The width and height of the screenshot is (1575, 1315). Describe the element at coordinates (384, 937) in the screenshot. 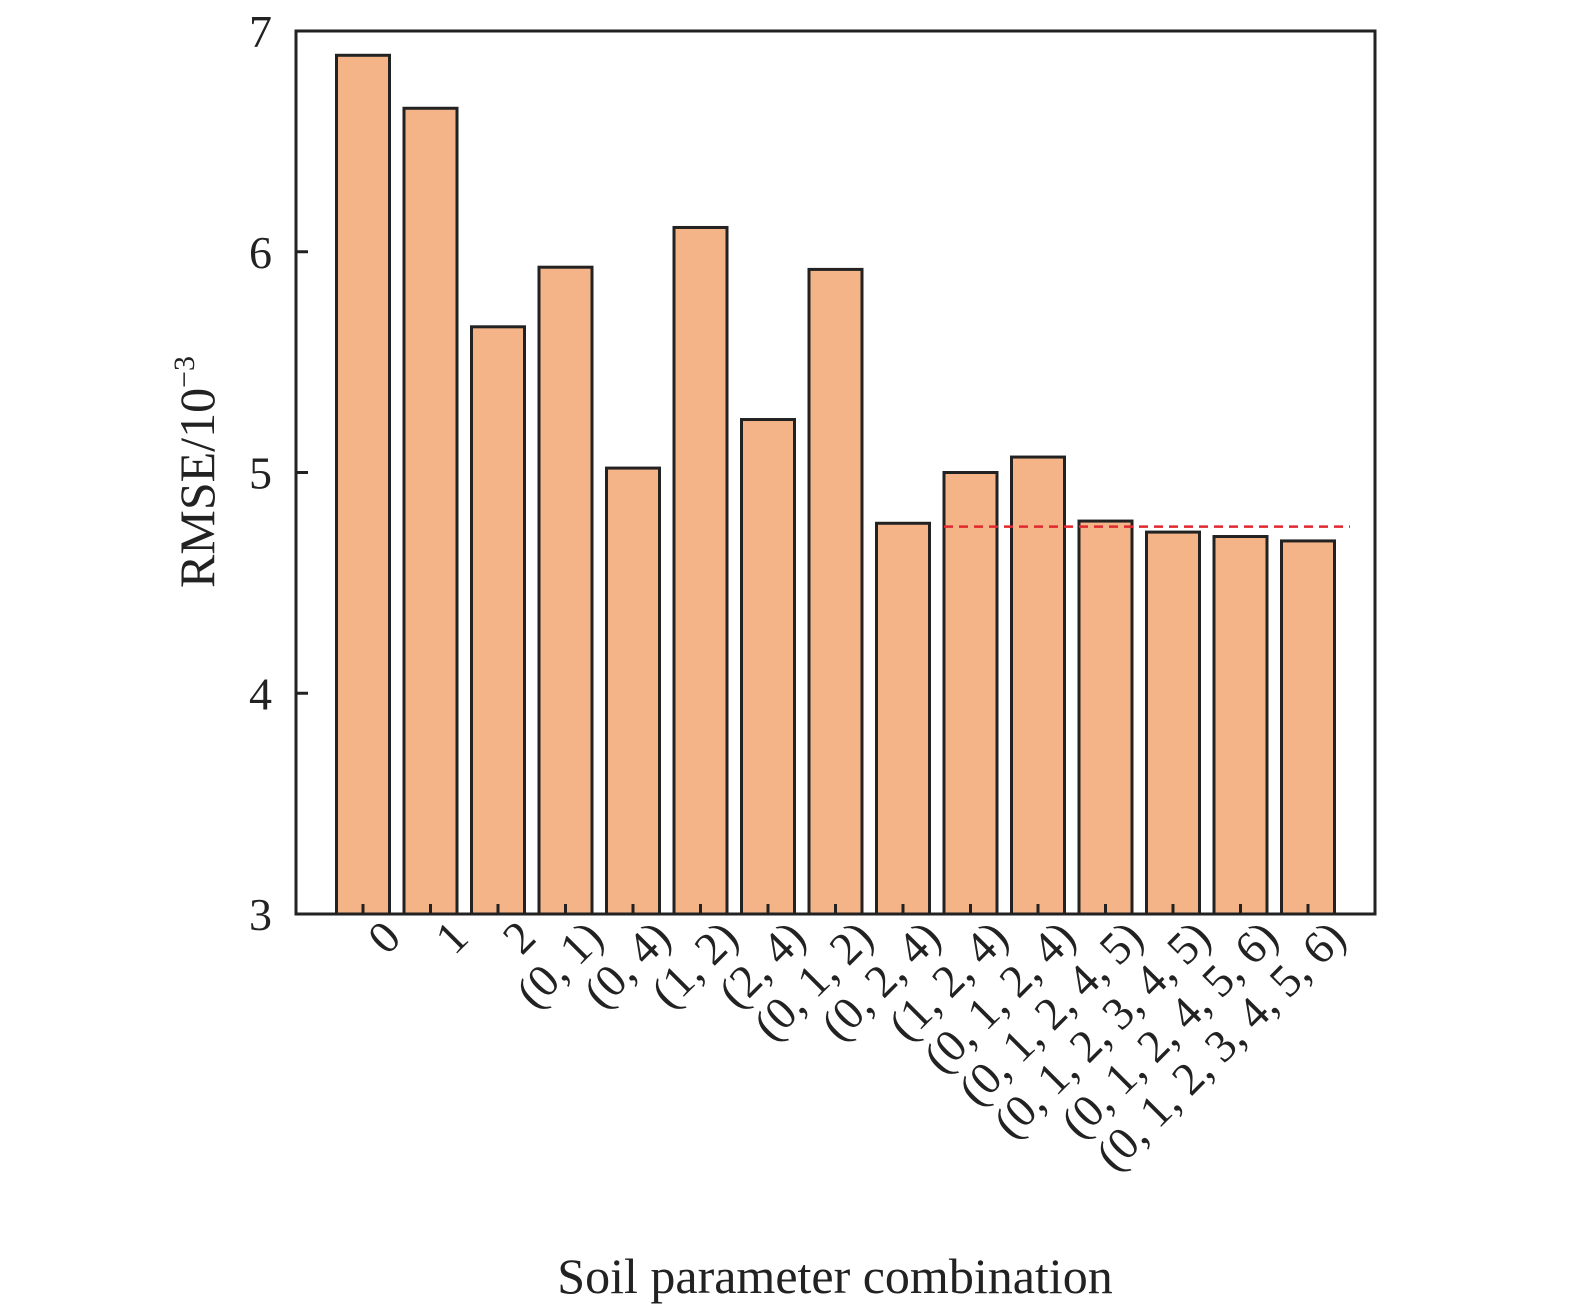

I see `x-tick-label: 0` at that location.